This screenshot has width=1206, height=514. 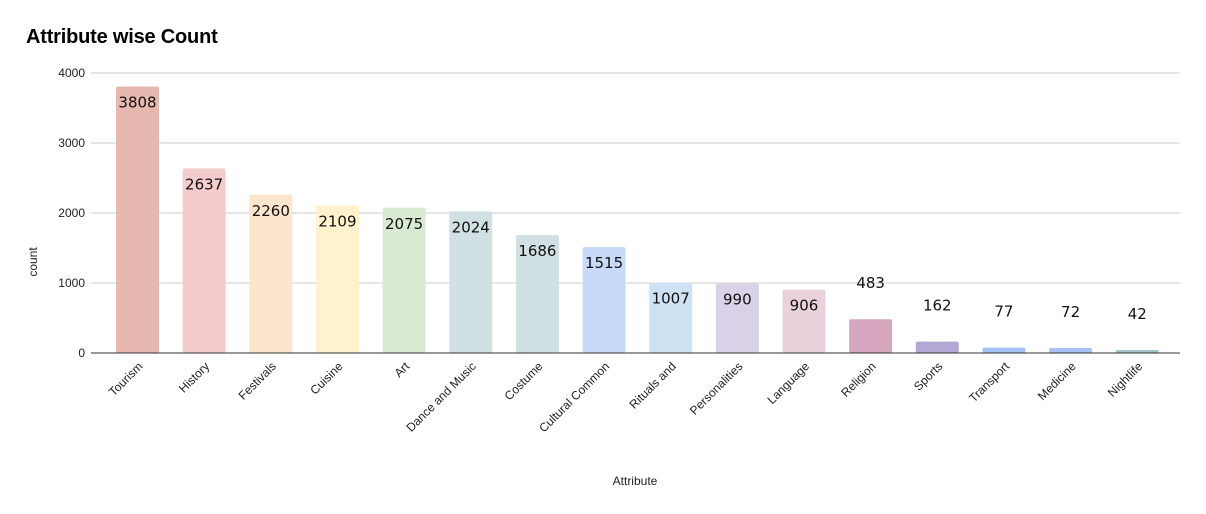 What do you see at coordinates (1071, 350) in the screenshot?
I see `bar-medicine` at bounding box center [1071, 350].